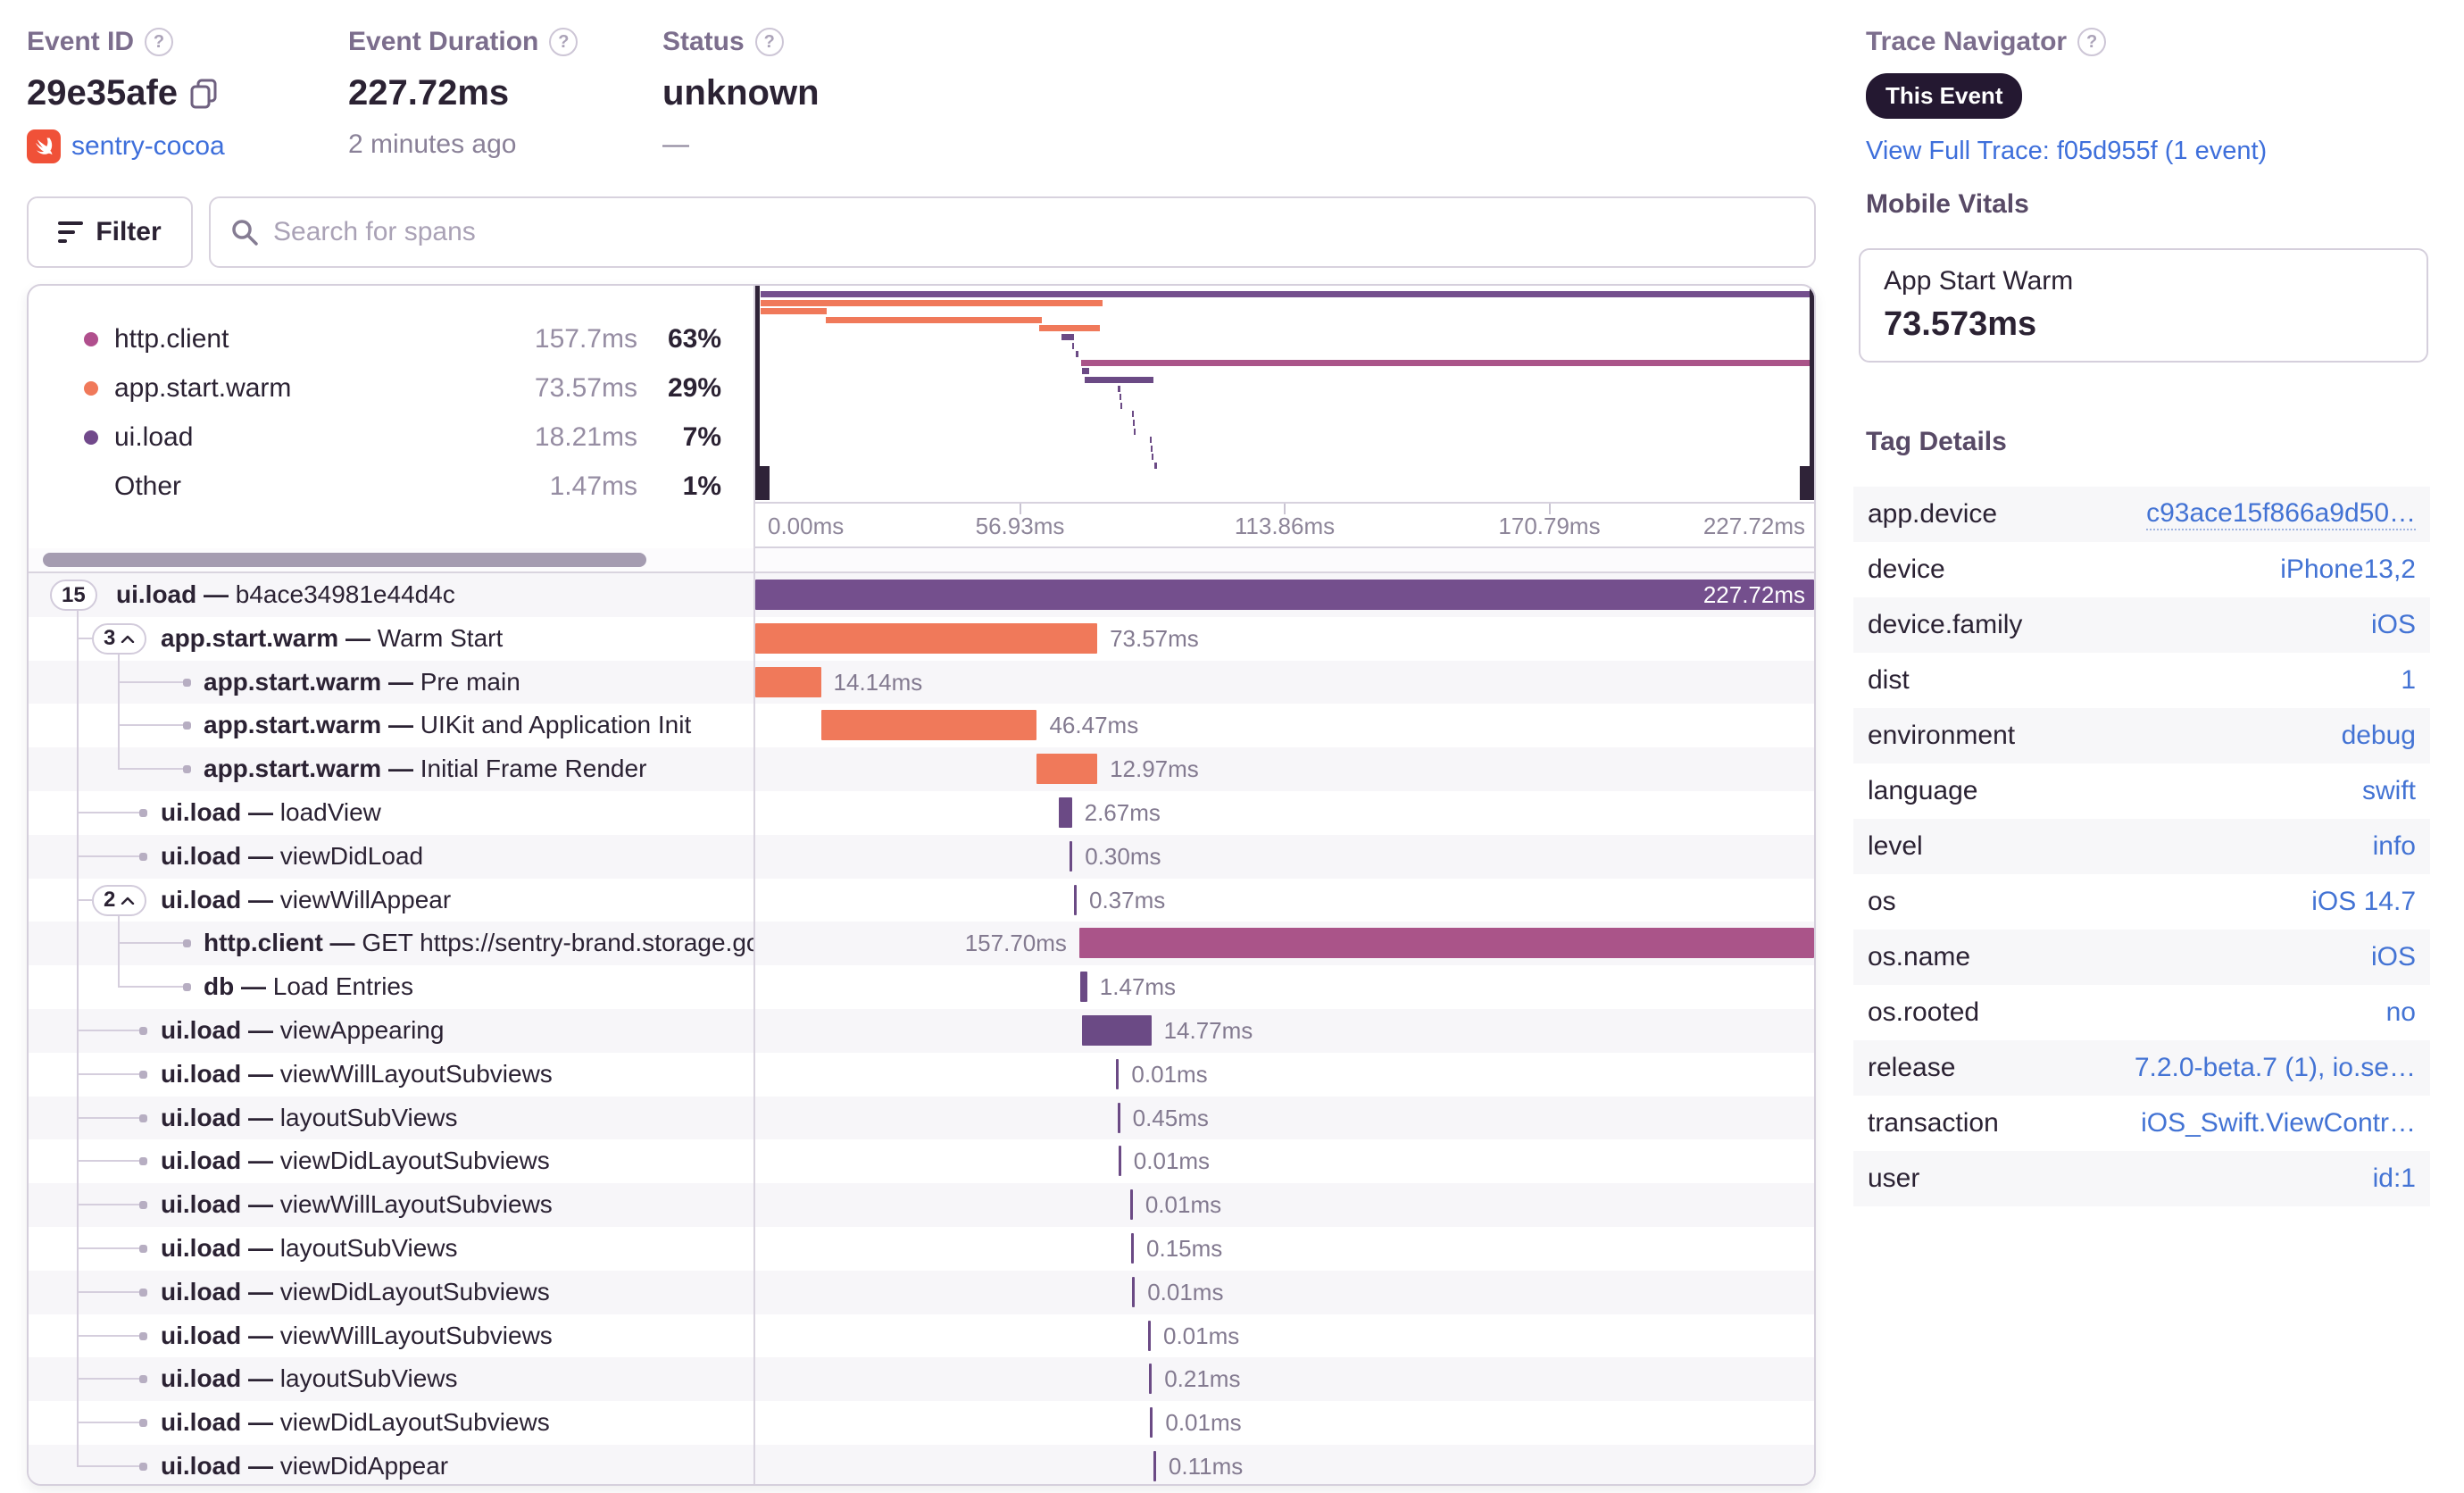 The width and height of the screenshot is (2464, 1493). Describe the element at coordinates (344, 560) in the screenshot. I see `horizontal-scrollbar` at that location.